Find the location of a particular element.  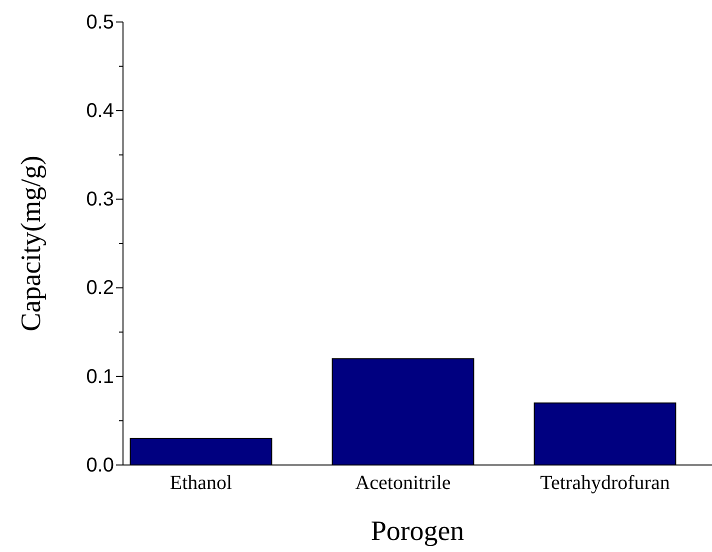

y-tick-label: 0.0 is located at coordinates (100, 465).